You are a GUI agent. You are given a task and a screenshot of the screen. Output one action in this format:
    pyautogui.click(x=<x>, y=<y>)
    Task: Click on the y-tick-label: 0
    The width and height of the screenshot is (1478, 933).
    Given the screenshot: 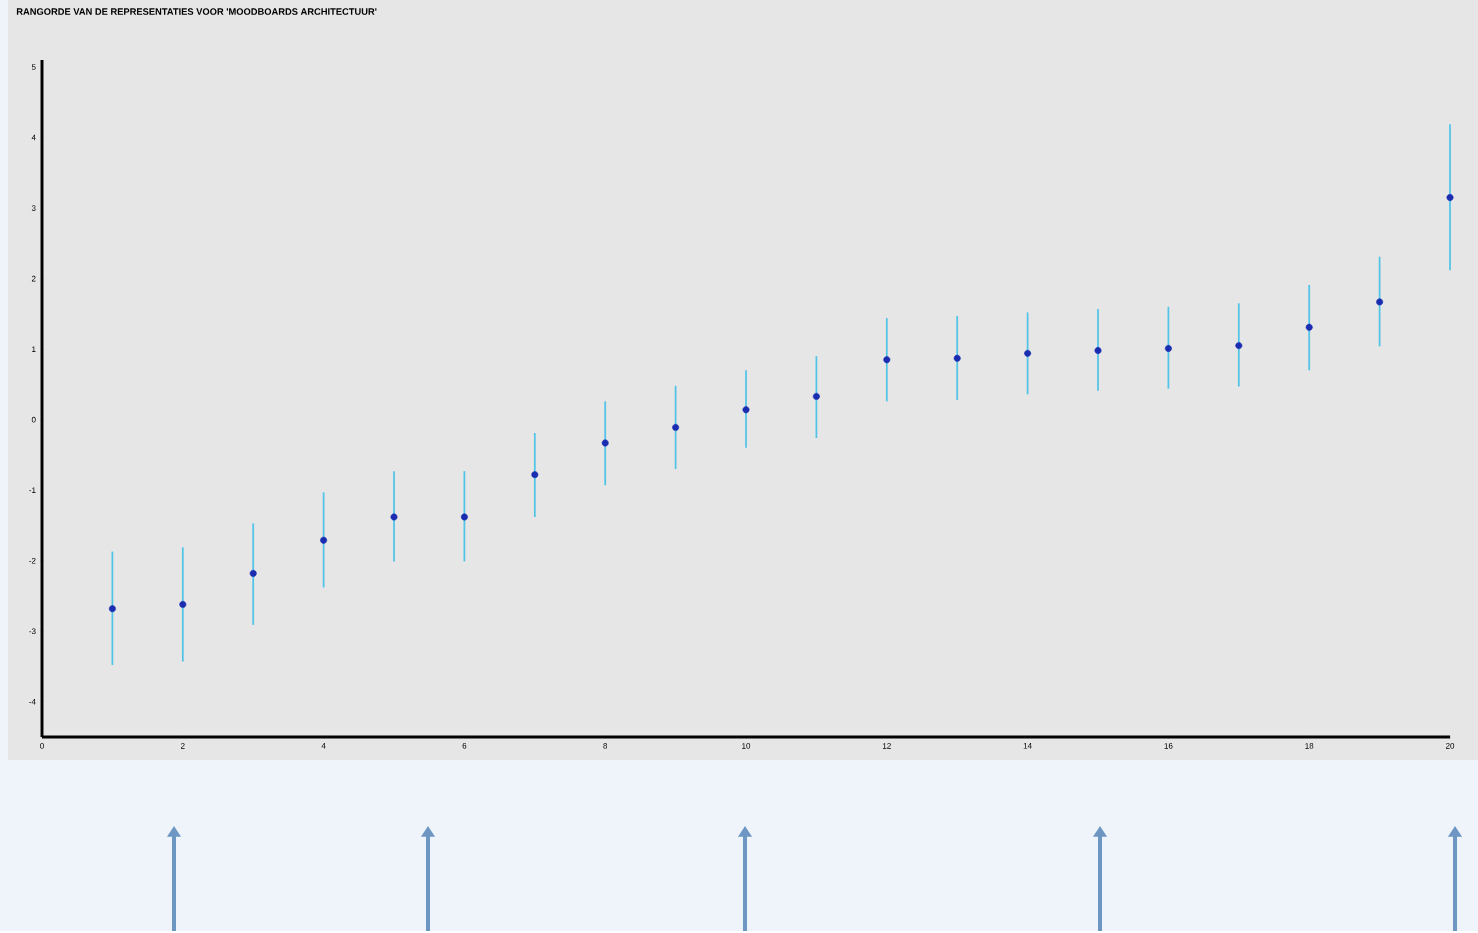 What is the action you would take?
    pyautogui.click(x=33, y=419)
    